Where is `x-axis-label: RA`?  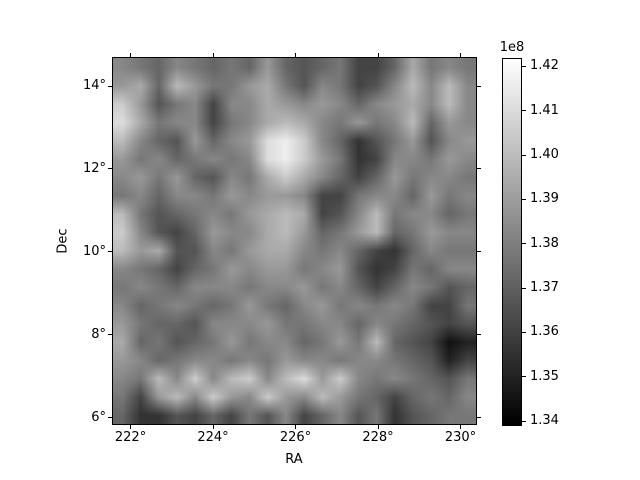
x-axis-label: RA is located at coordinates (294, 459).